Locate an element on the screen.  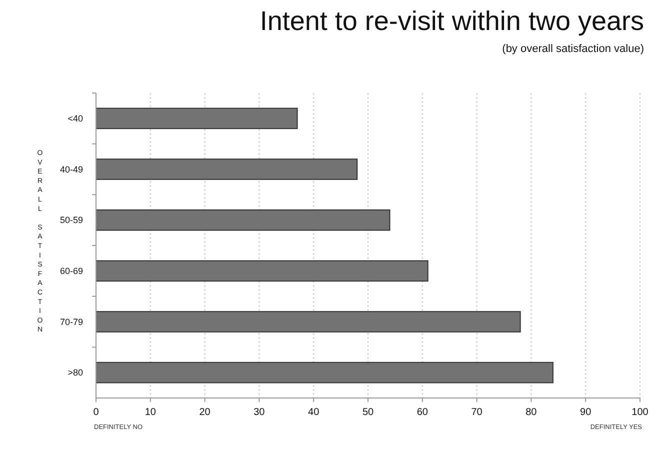
x-tick-label: 90 is located at coordinates (586, 412).